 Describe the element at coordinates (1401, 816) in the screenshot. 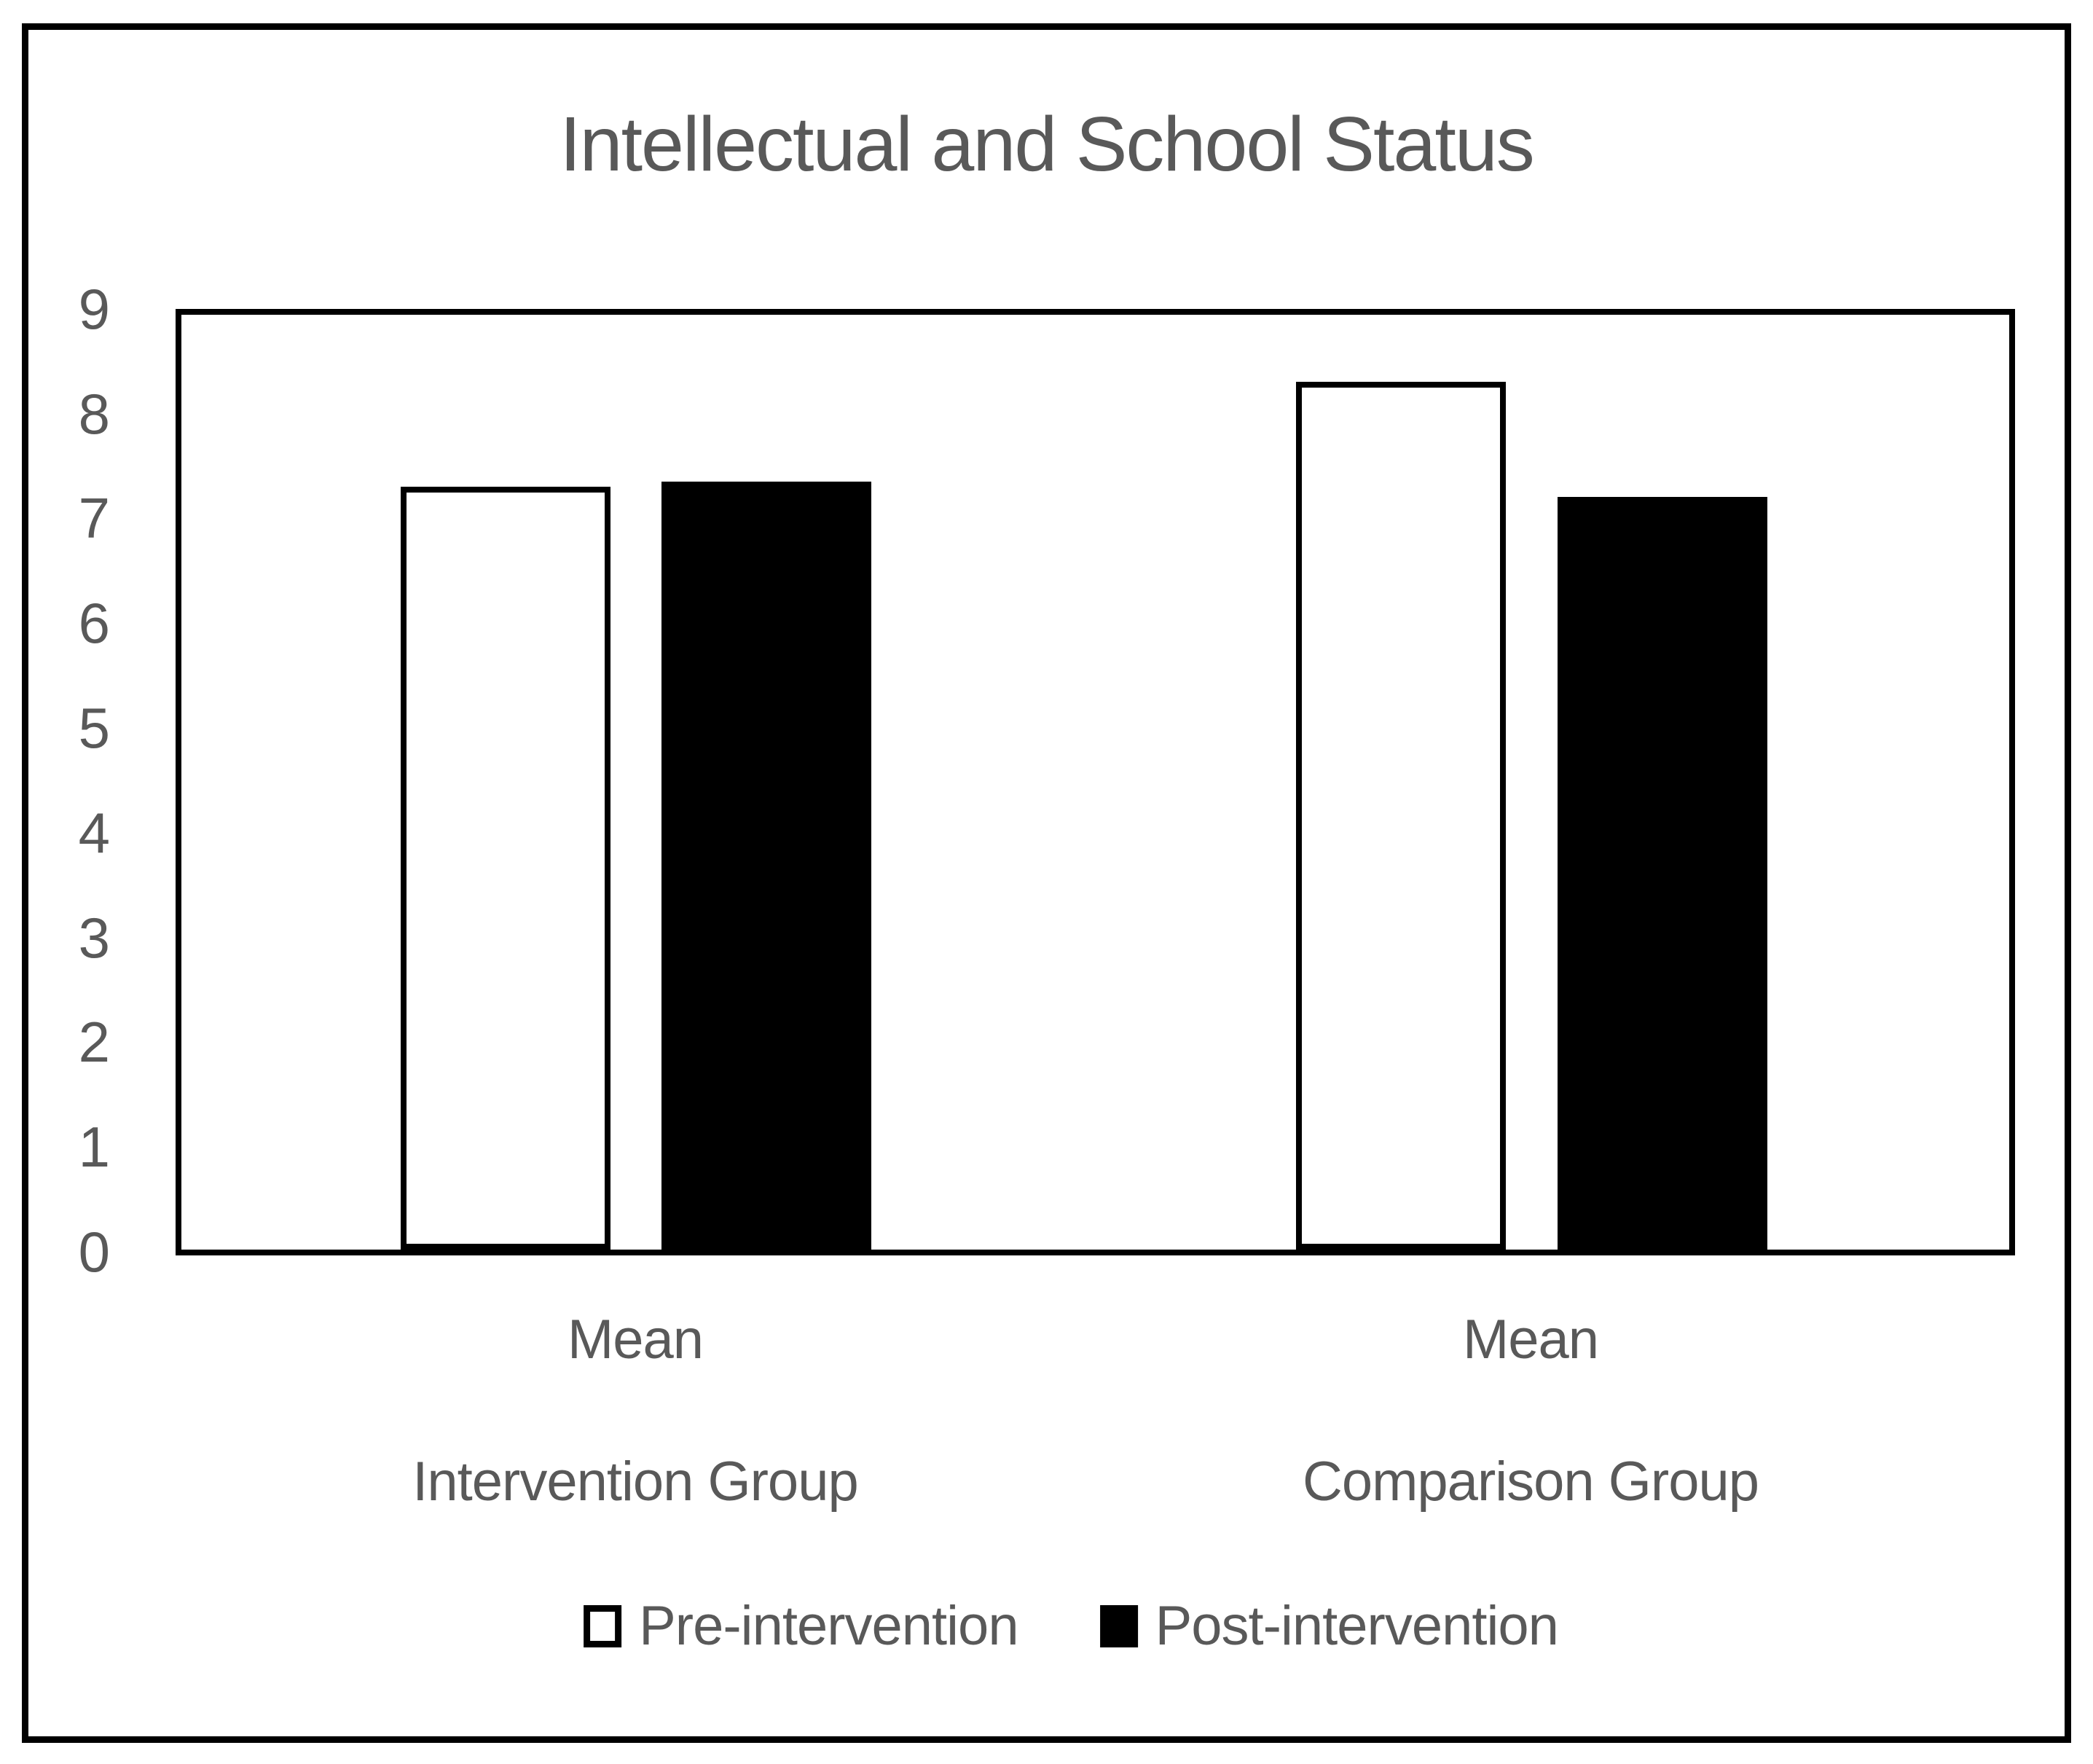

I see `bar-comparison-pre` at that location.